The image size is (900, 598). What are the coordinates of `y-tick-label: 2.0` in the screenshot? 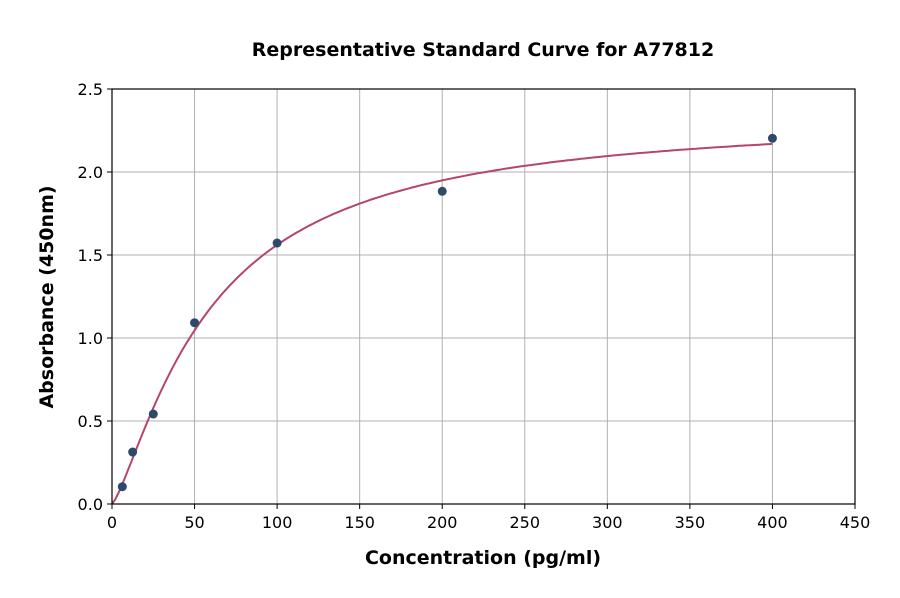 It's located at (90, 172).